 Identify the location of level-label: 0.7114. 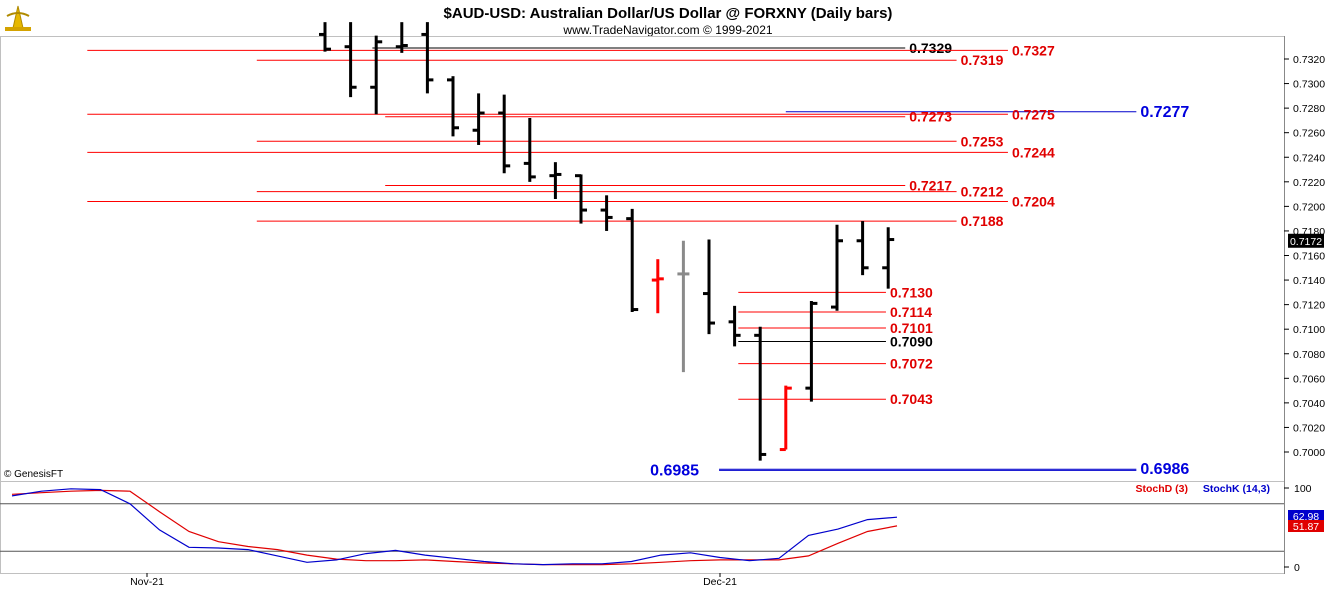
(911, 312).